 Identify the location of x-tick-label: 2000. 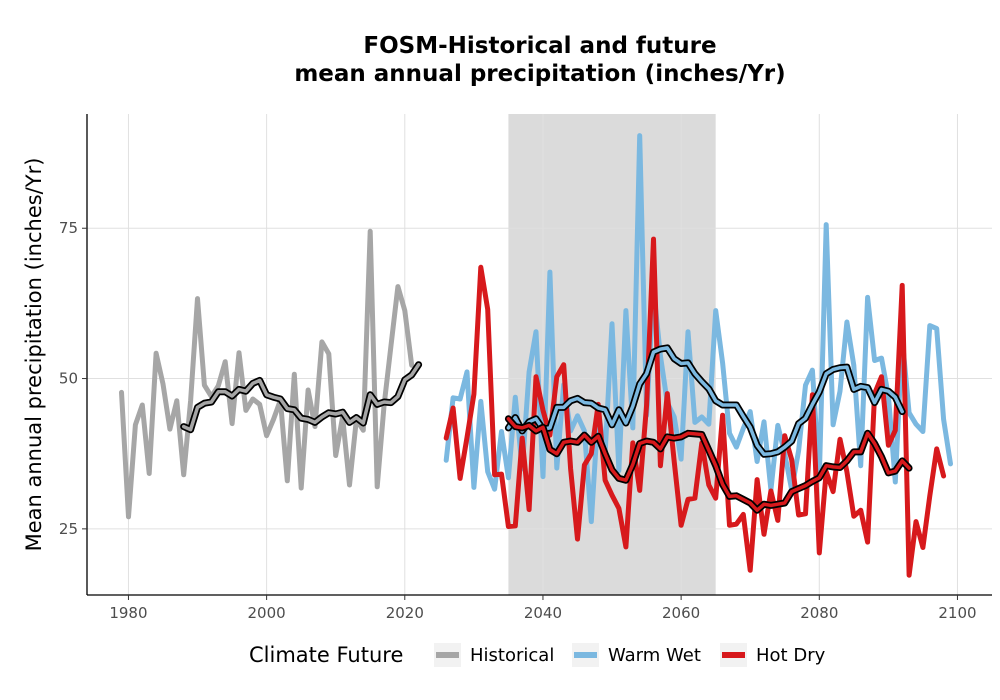
(267, 613).